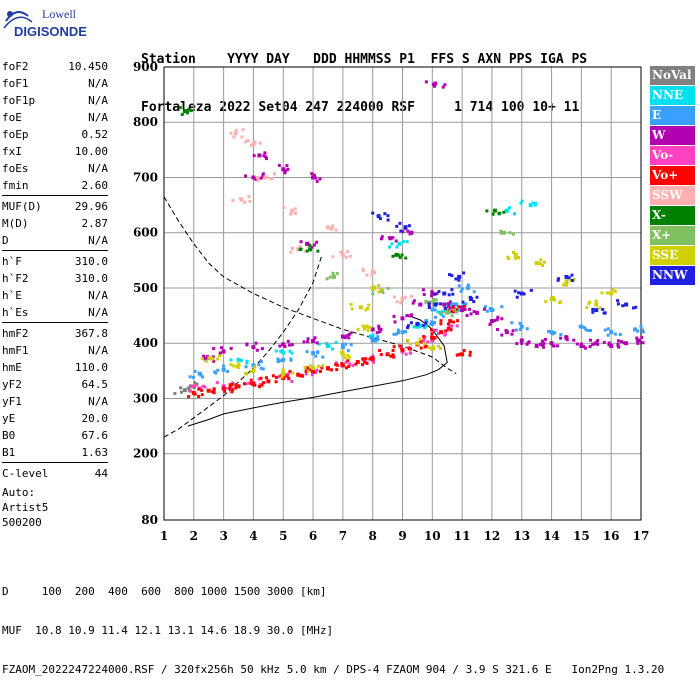  Describe the element at coordinates (581, 536) in the screenshot. I see `x-tick-label: 15` at that location.